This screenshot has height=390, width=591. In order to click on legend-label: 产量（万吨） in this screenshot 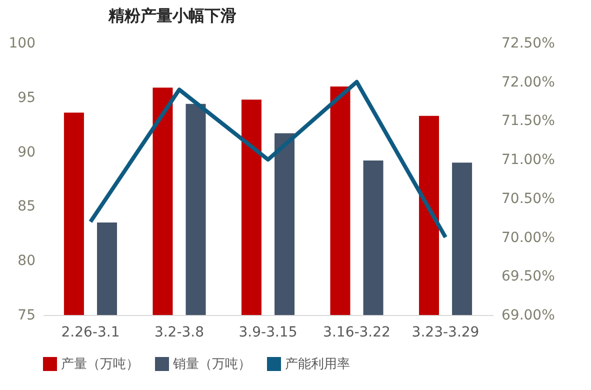, I will do `click(100, 364)`.